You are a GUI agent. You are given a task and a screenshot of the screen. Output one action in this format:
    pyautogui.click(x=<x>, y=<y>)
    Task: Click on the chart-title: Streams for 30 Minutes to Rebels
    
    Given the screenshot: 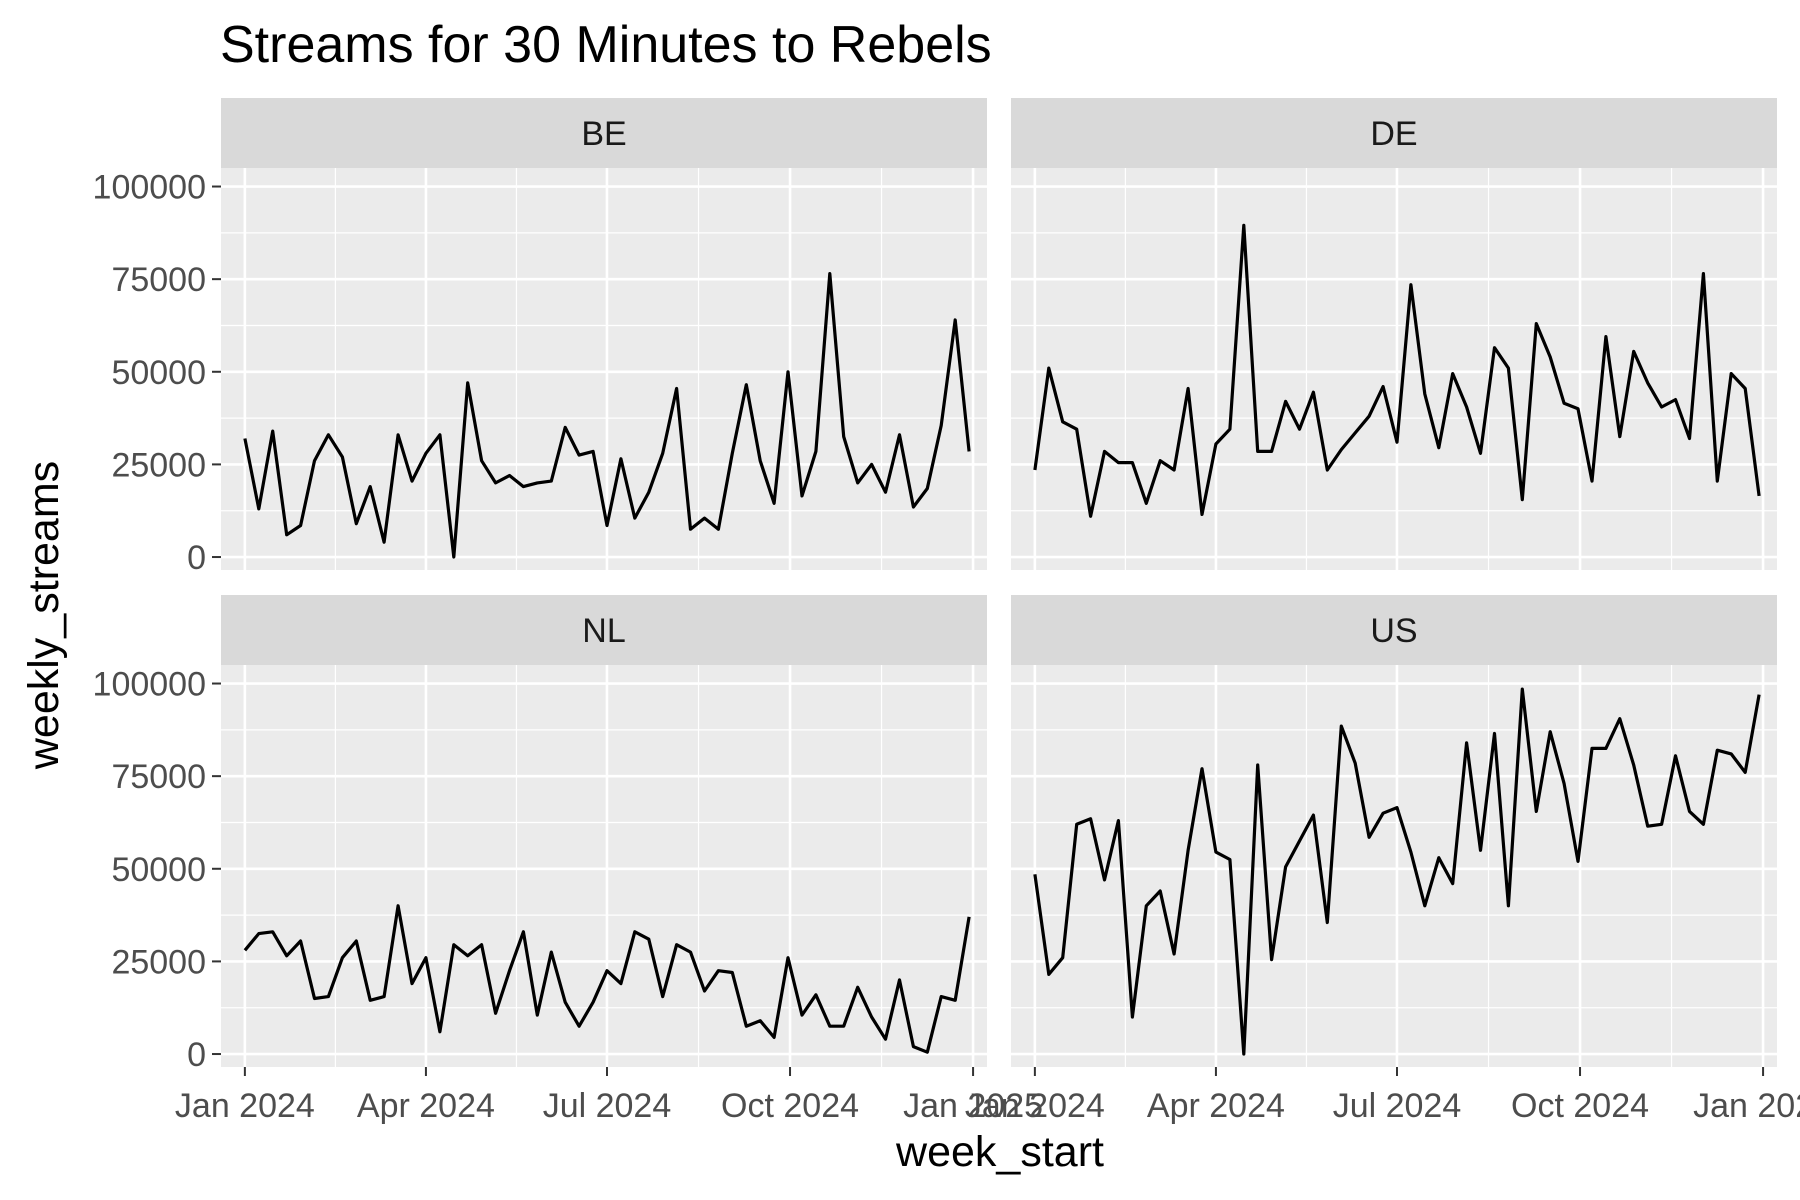 What is the action you would take?
    pyautogui.click(x=606, y=45)
    